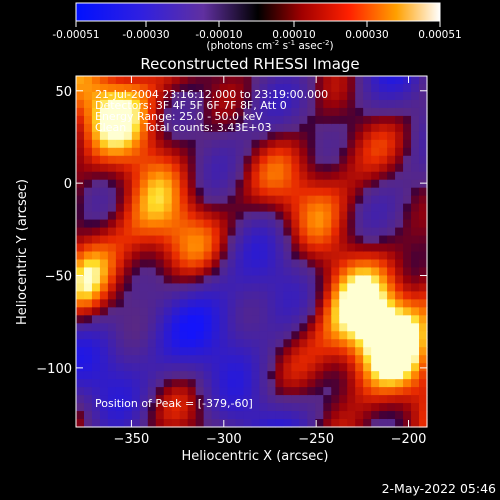 This screenshot has height=500, width=500. Describe the element at coordinates (179, 116) in the screenshot. I see `annotation-energy-range: Energy Range: 25.0 - 50.0 keV` at that location.